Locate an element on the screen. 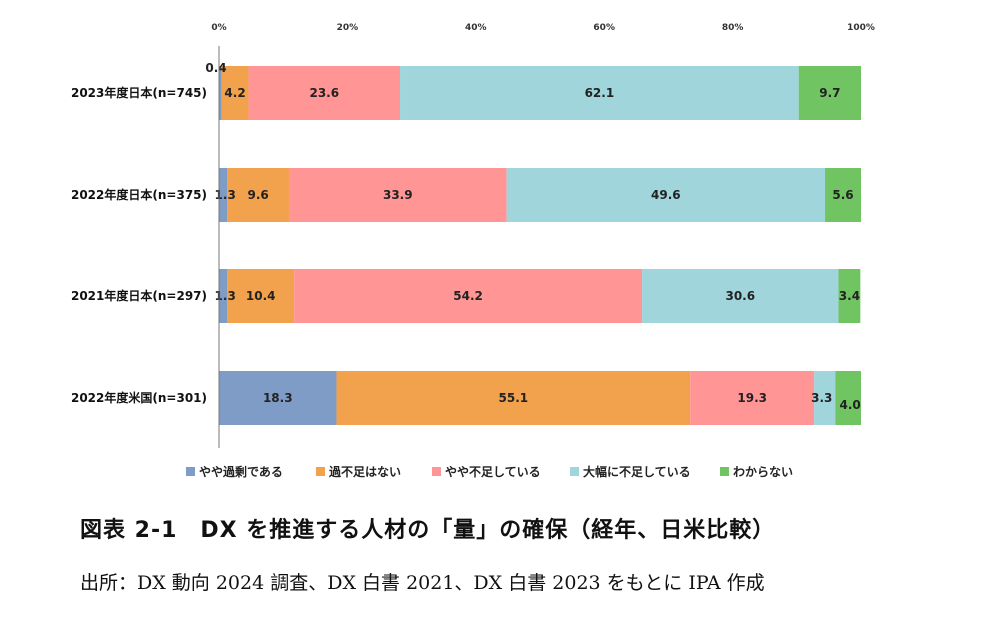  data-label: 4.2 is located at coordinates (234, 93).